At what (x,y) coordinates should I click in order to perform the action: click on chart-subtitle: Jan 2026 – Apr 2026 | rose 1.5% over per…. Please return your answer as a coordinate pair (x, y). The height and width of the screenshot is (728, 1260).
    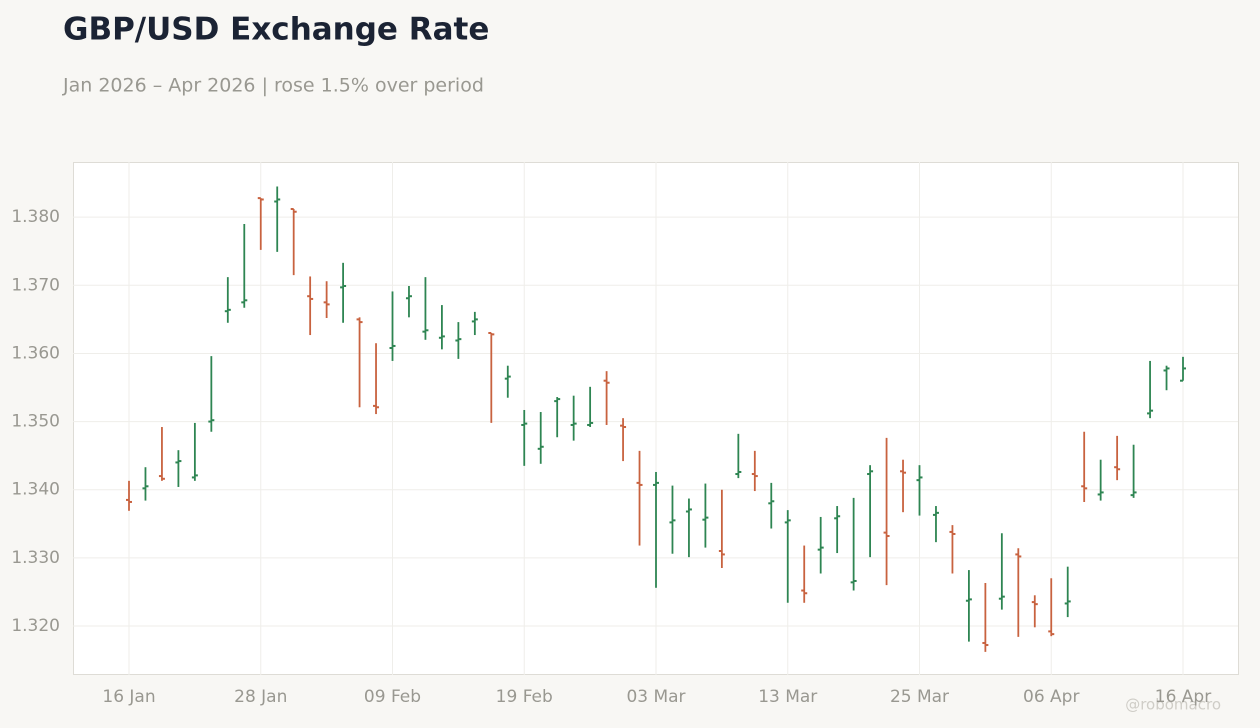
    Looking at the image, I should click on (273, 86).